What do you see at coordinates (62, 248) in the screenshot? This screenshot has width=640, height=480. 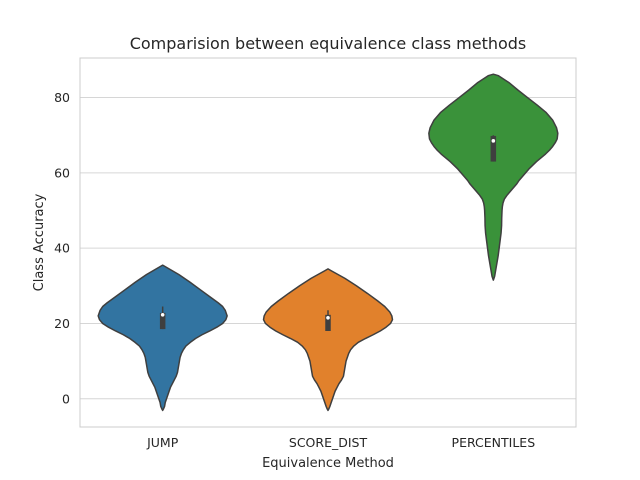 I see `y-tick-label: 40` at bounding box center [62, 248].